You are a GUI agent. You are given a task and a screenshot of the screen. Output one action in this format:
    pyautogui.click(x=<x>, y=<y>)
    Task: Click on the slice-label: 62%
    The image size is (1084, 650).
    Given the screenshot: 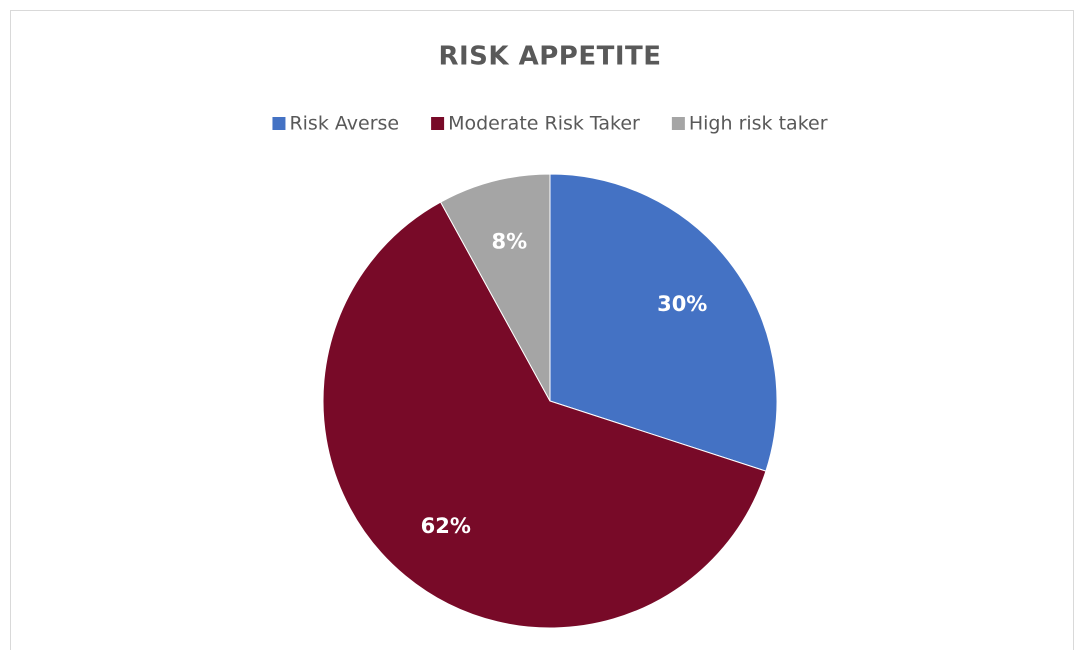 What is the action you would take?
    pyautogui.click(x=446, y=526)
    